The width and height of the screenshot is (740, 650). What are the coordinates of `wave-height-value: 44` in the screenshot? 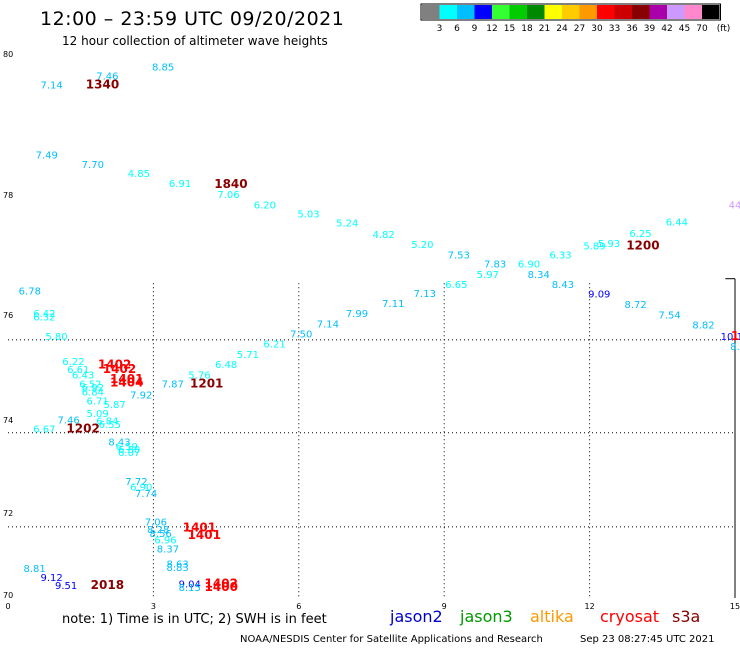 It's located at (734, 206).